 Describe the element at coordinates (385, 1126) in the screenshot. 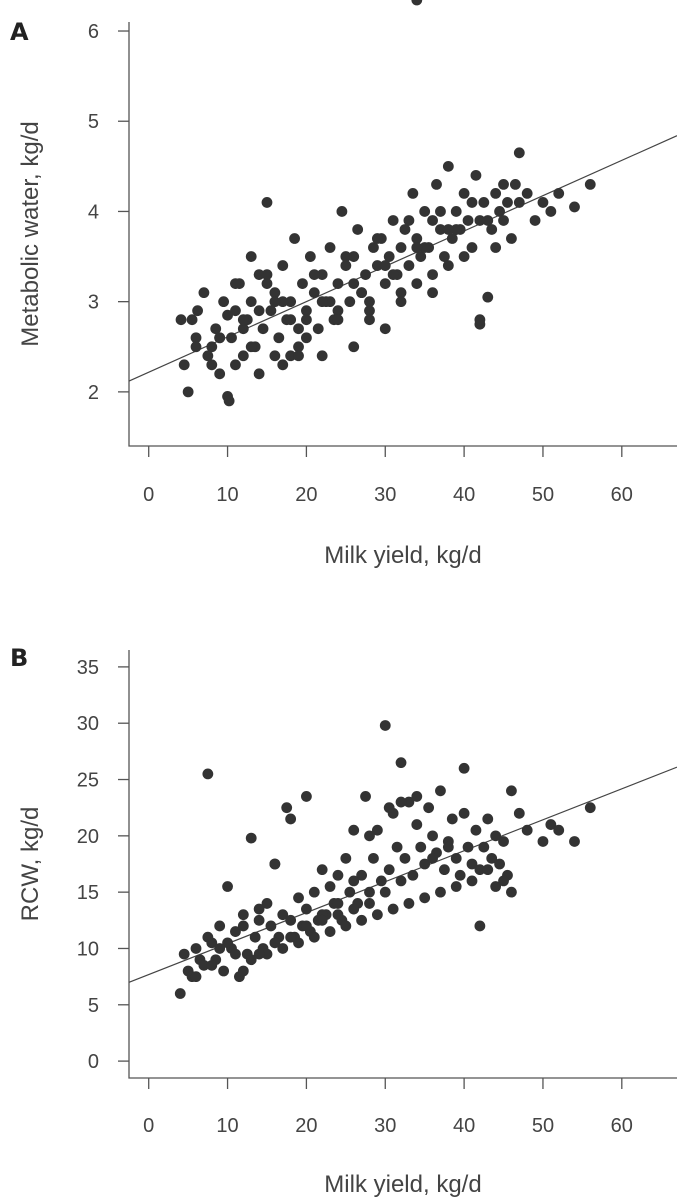

I see `x-tick-label: 30` at that location.